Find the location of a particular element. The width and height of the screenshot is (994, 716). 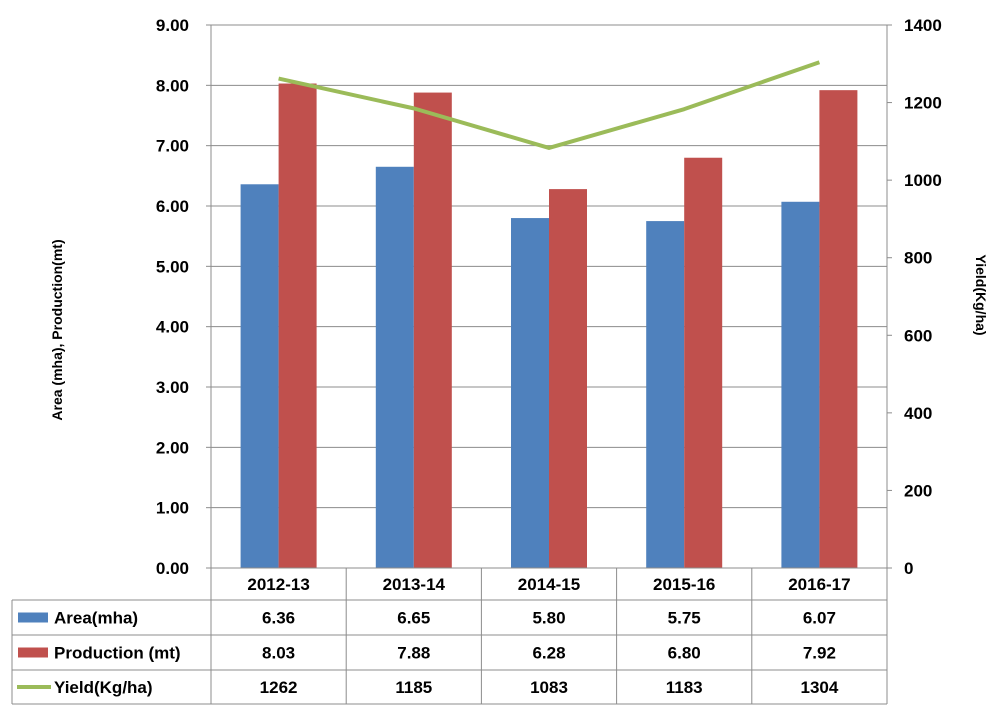

data-cell: 6.80 is located at coordinates (684, 653).